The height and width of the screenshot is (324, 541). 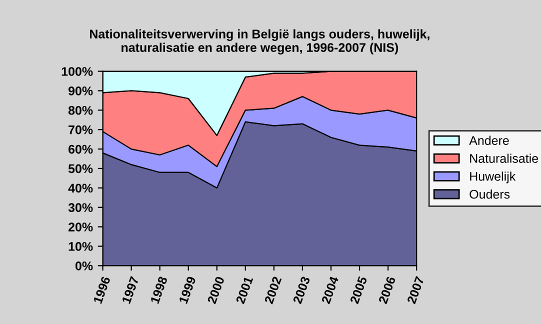 What do you see at coordinates (489, 140) in the screenshot?
I see `legend-label: Andere` at bounding box center [489, 140].